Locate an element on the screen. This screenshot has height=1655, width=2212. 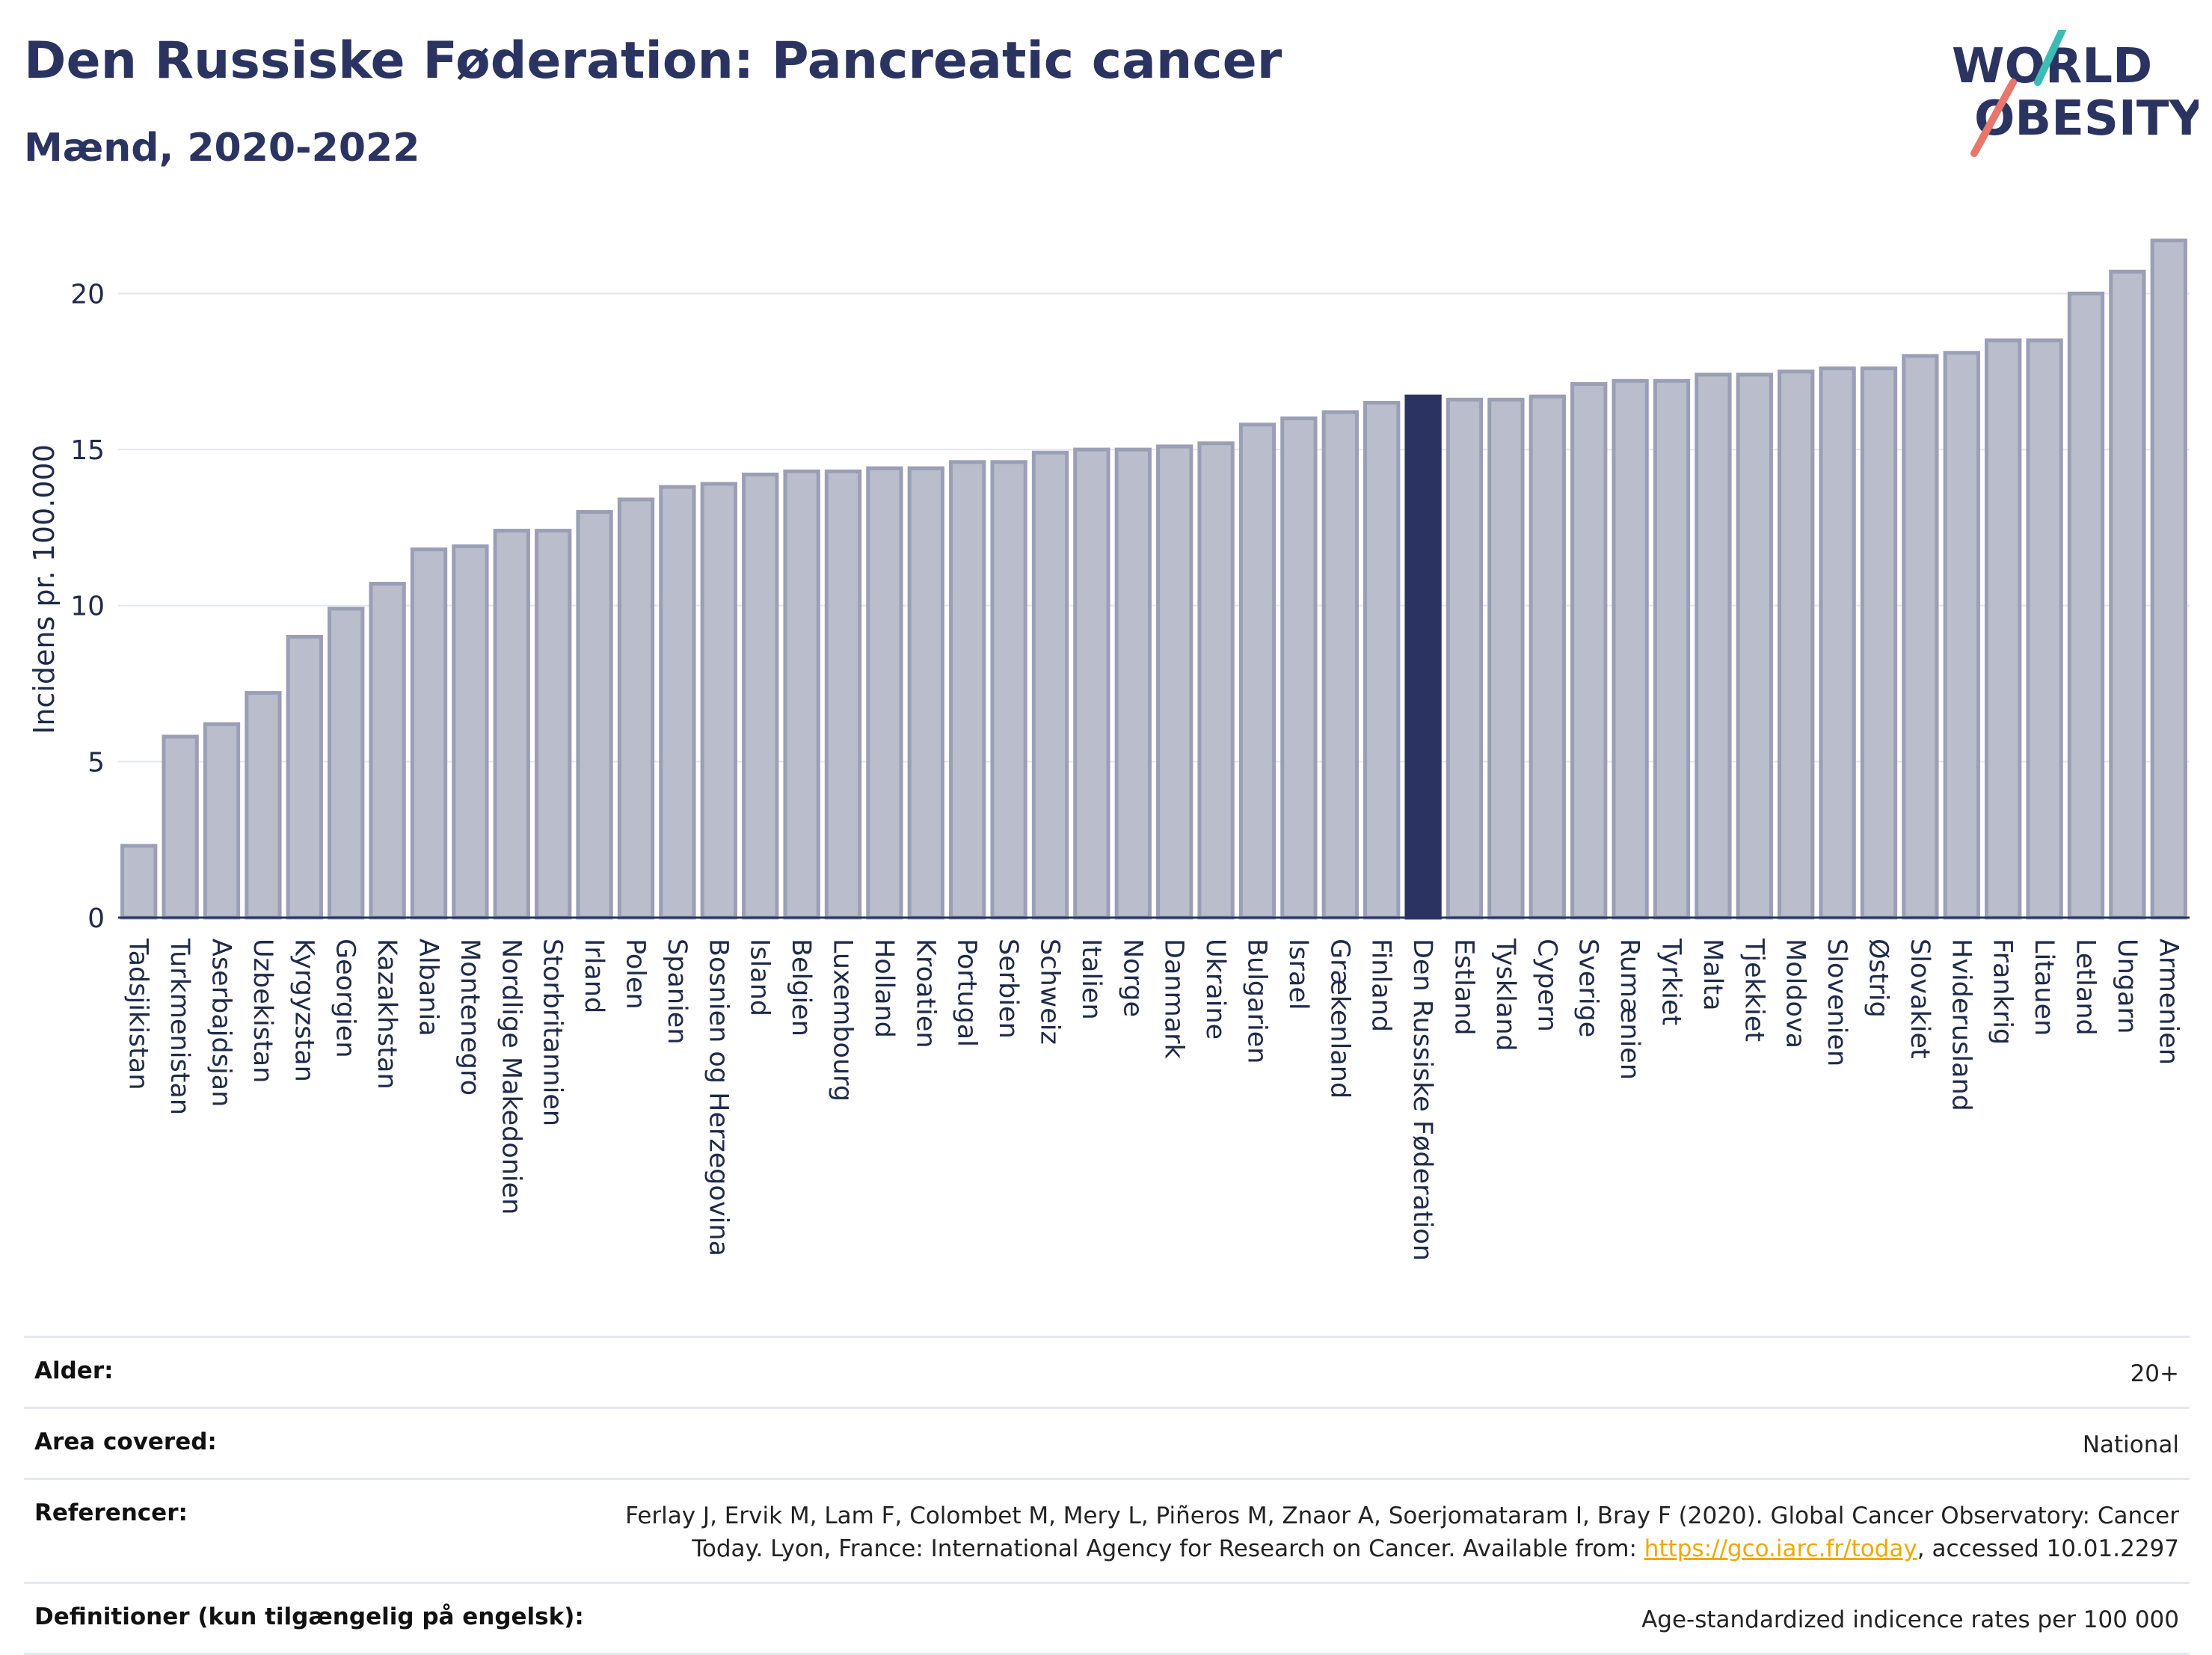
meta-label: Area covered: is located at coordinates (125, 1441).